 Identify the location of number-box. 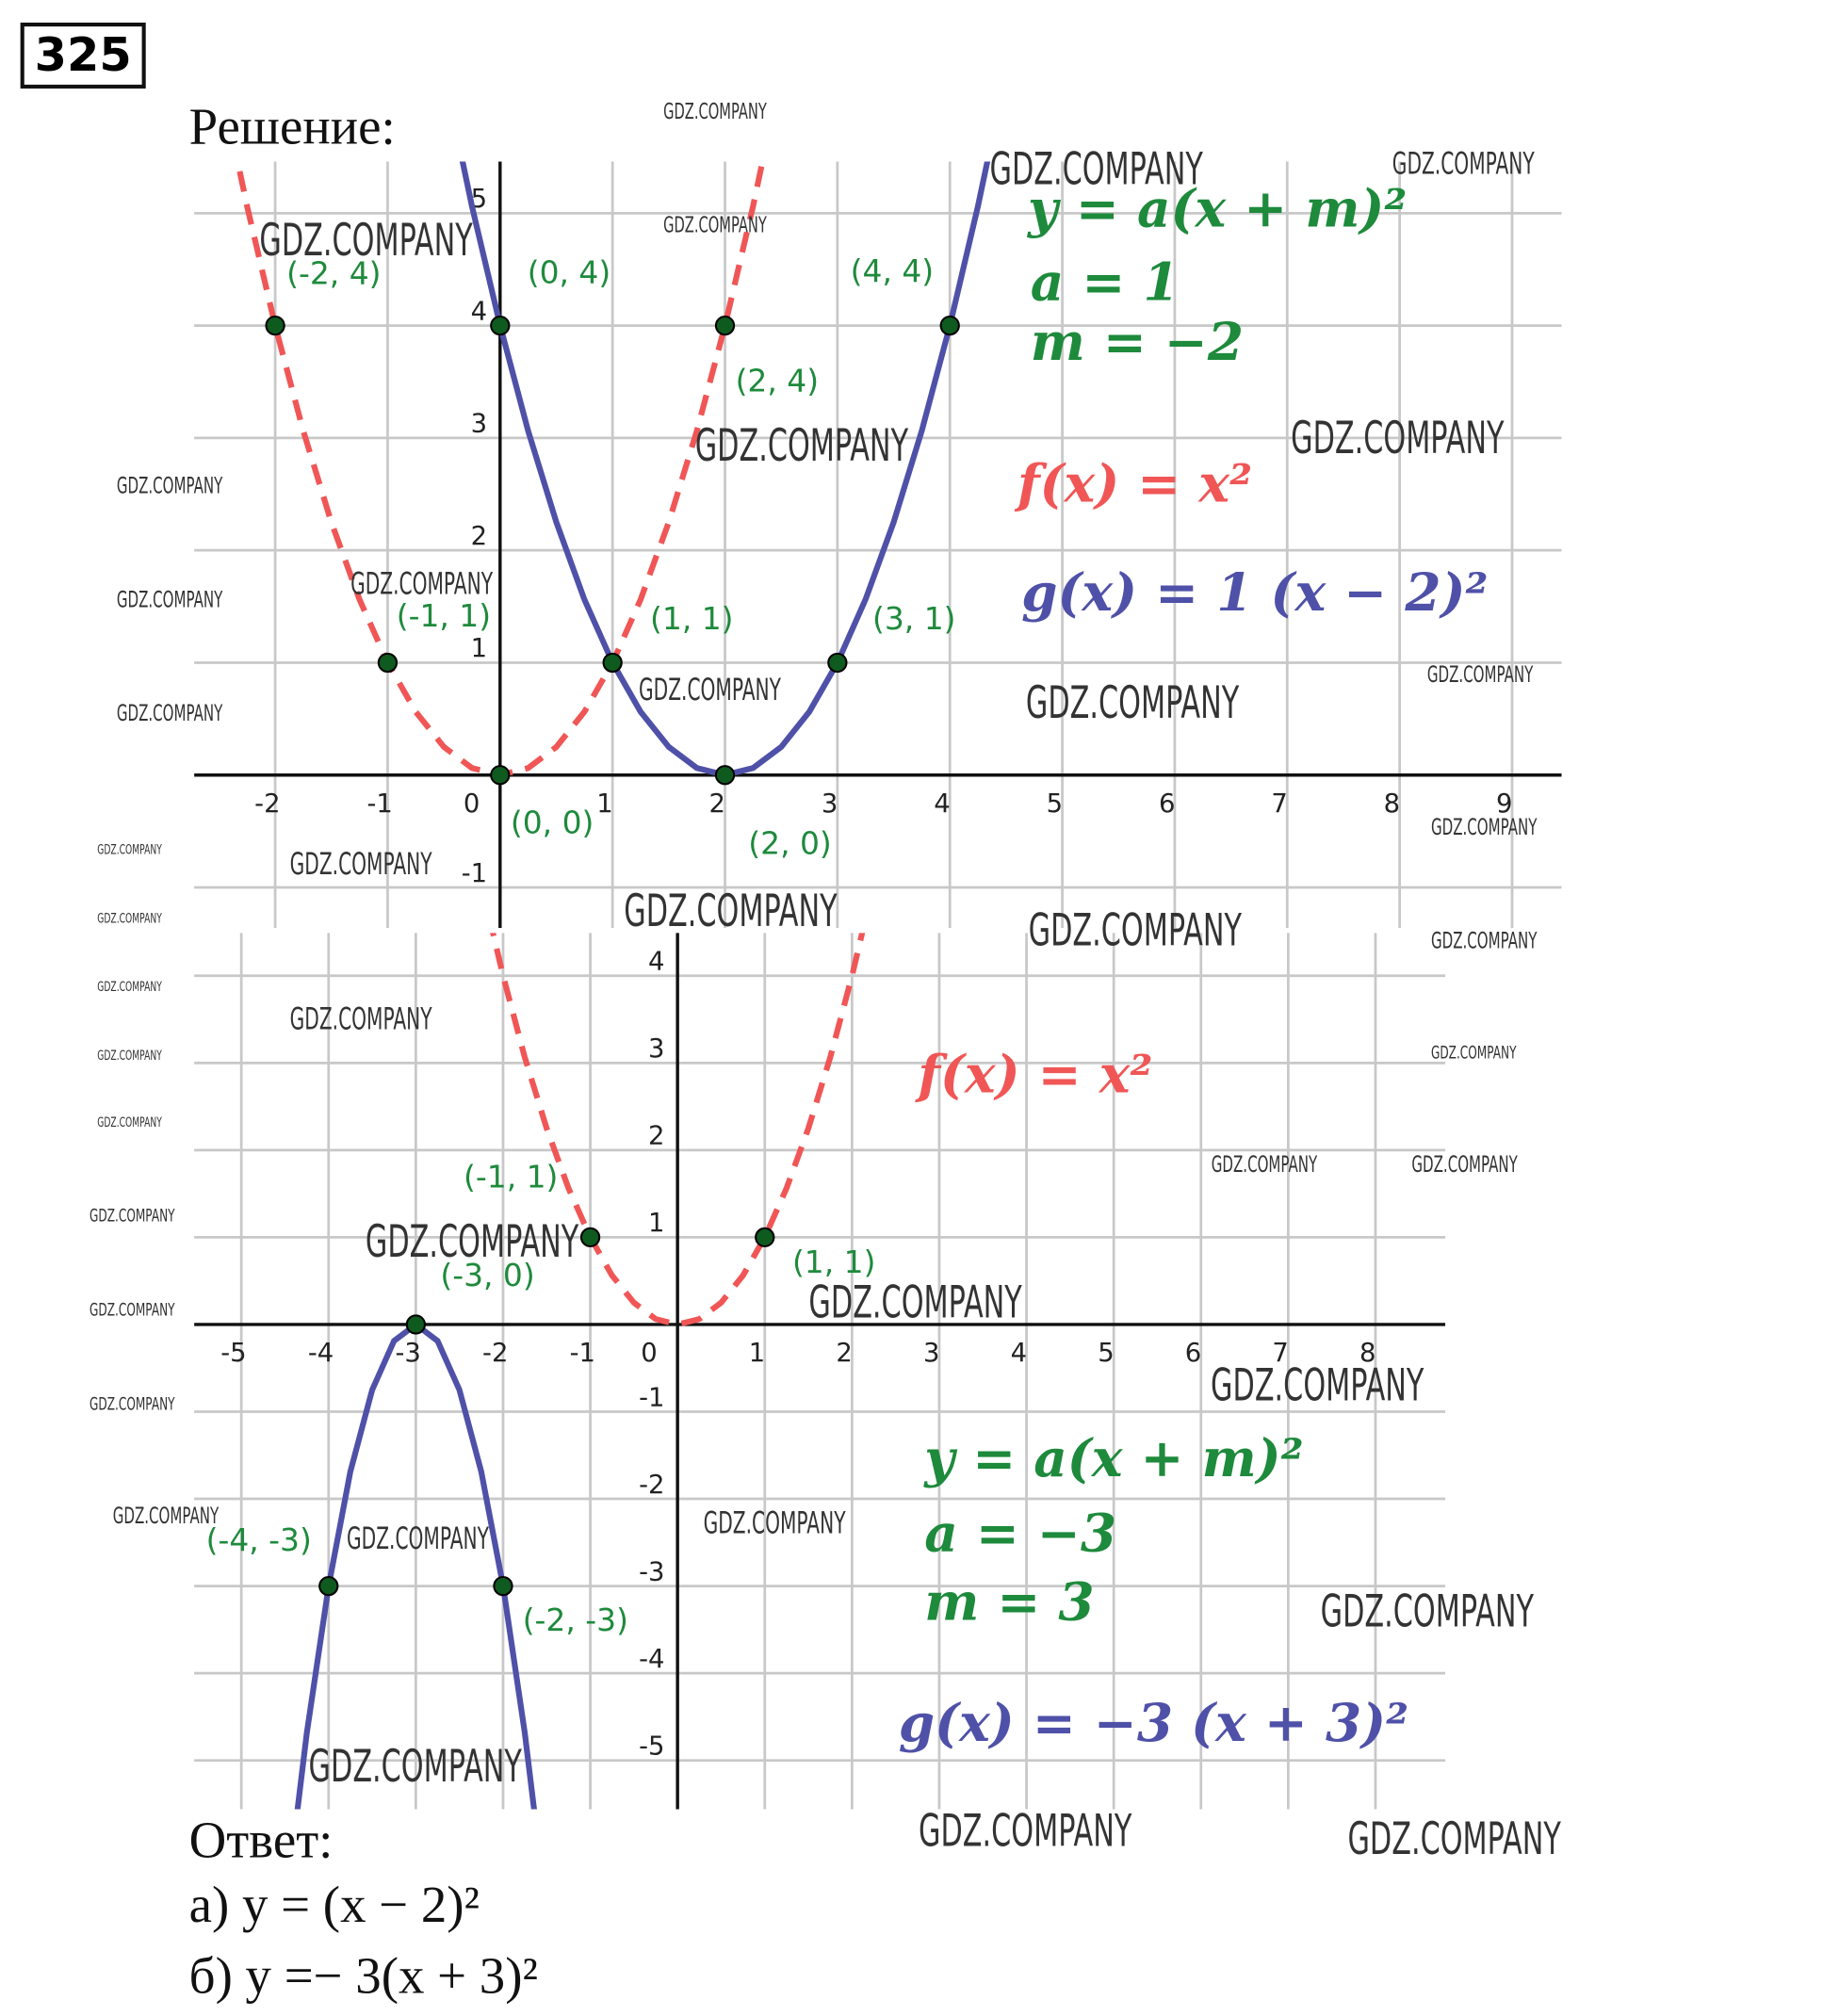
(83, 56).